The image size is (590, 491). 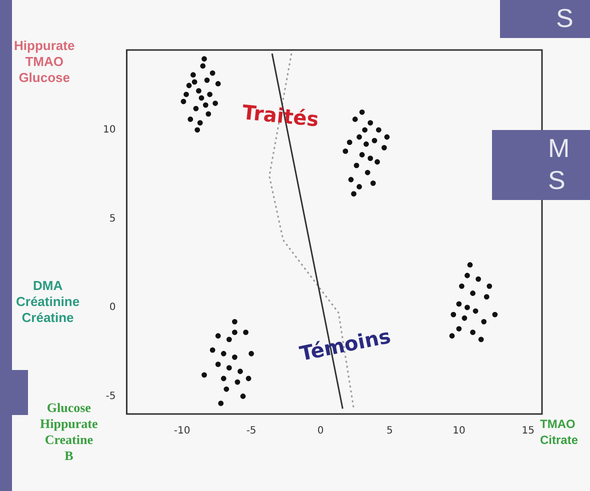 I want to click on y-tick-label: 10, so click(x=109, y=130).